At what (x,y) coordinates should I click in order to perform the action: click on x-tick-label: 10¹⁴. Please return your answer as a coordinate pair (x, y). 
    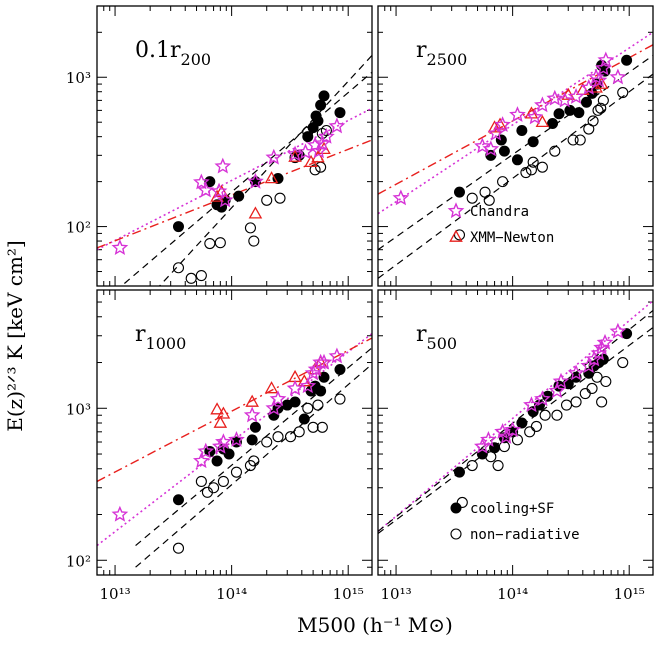
    Looking at the image, I should click on (231, 594).